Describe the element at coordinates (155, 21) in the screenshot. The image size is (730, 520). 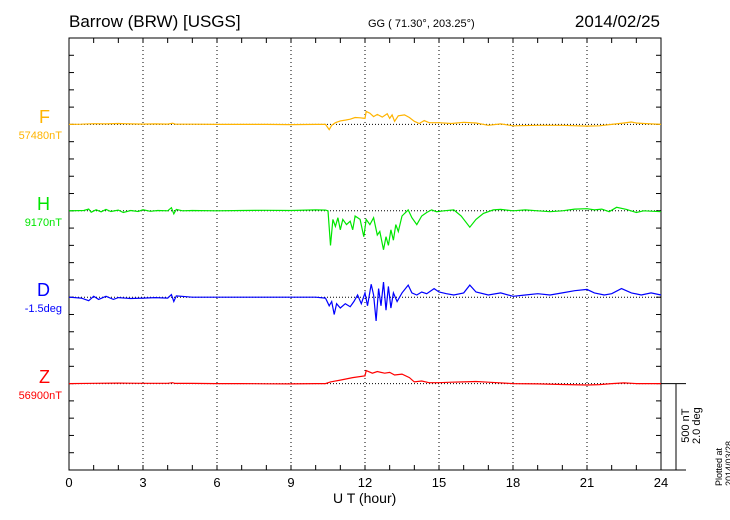
I see `station-title: Barrow (BRW) [USGS]` at that location.